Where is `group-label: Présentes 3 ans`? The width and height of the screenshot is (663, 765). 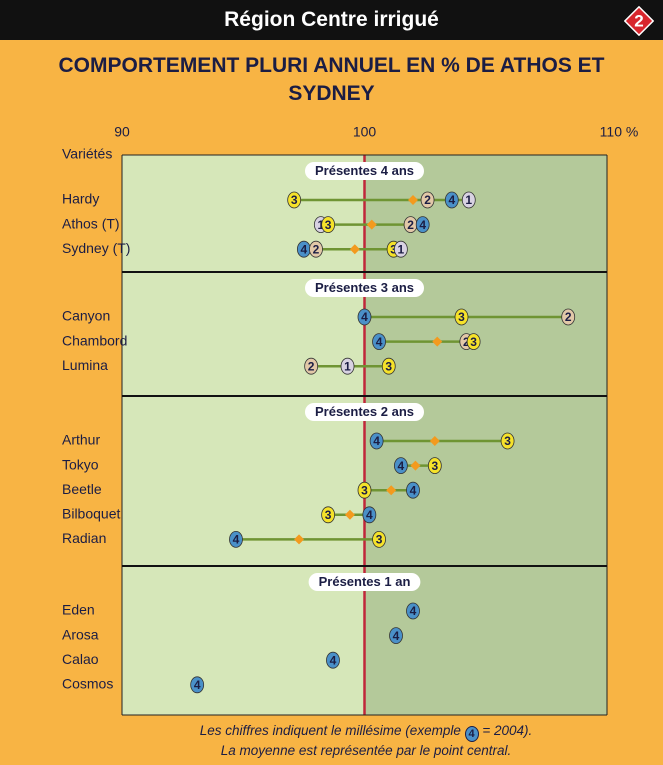 group-label: Présentes 3 ans is located at coordinates (364, 287).